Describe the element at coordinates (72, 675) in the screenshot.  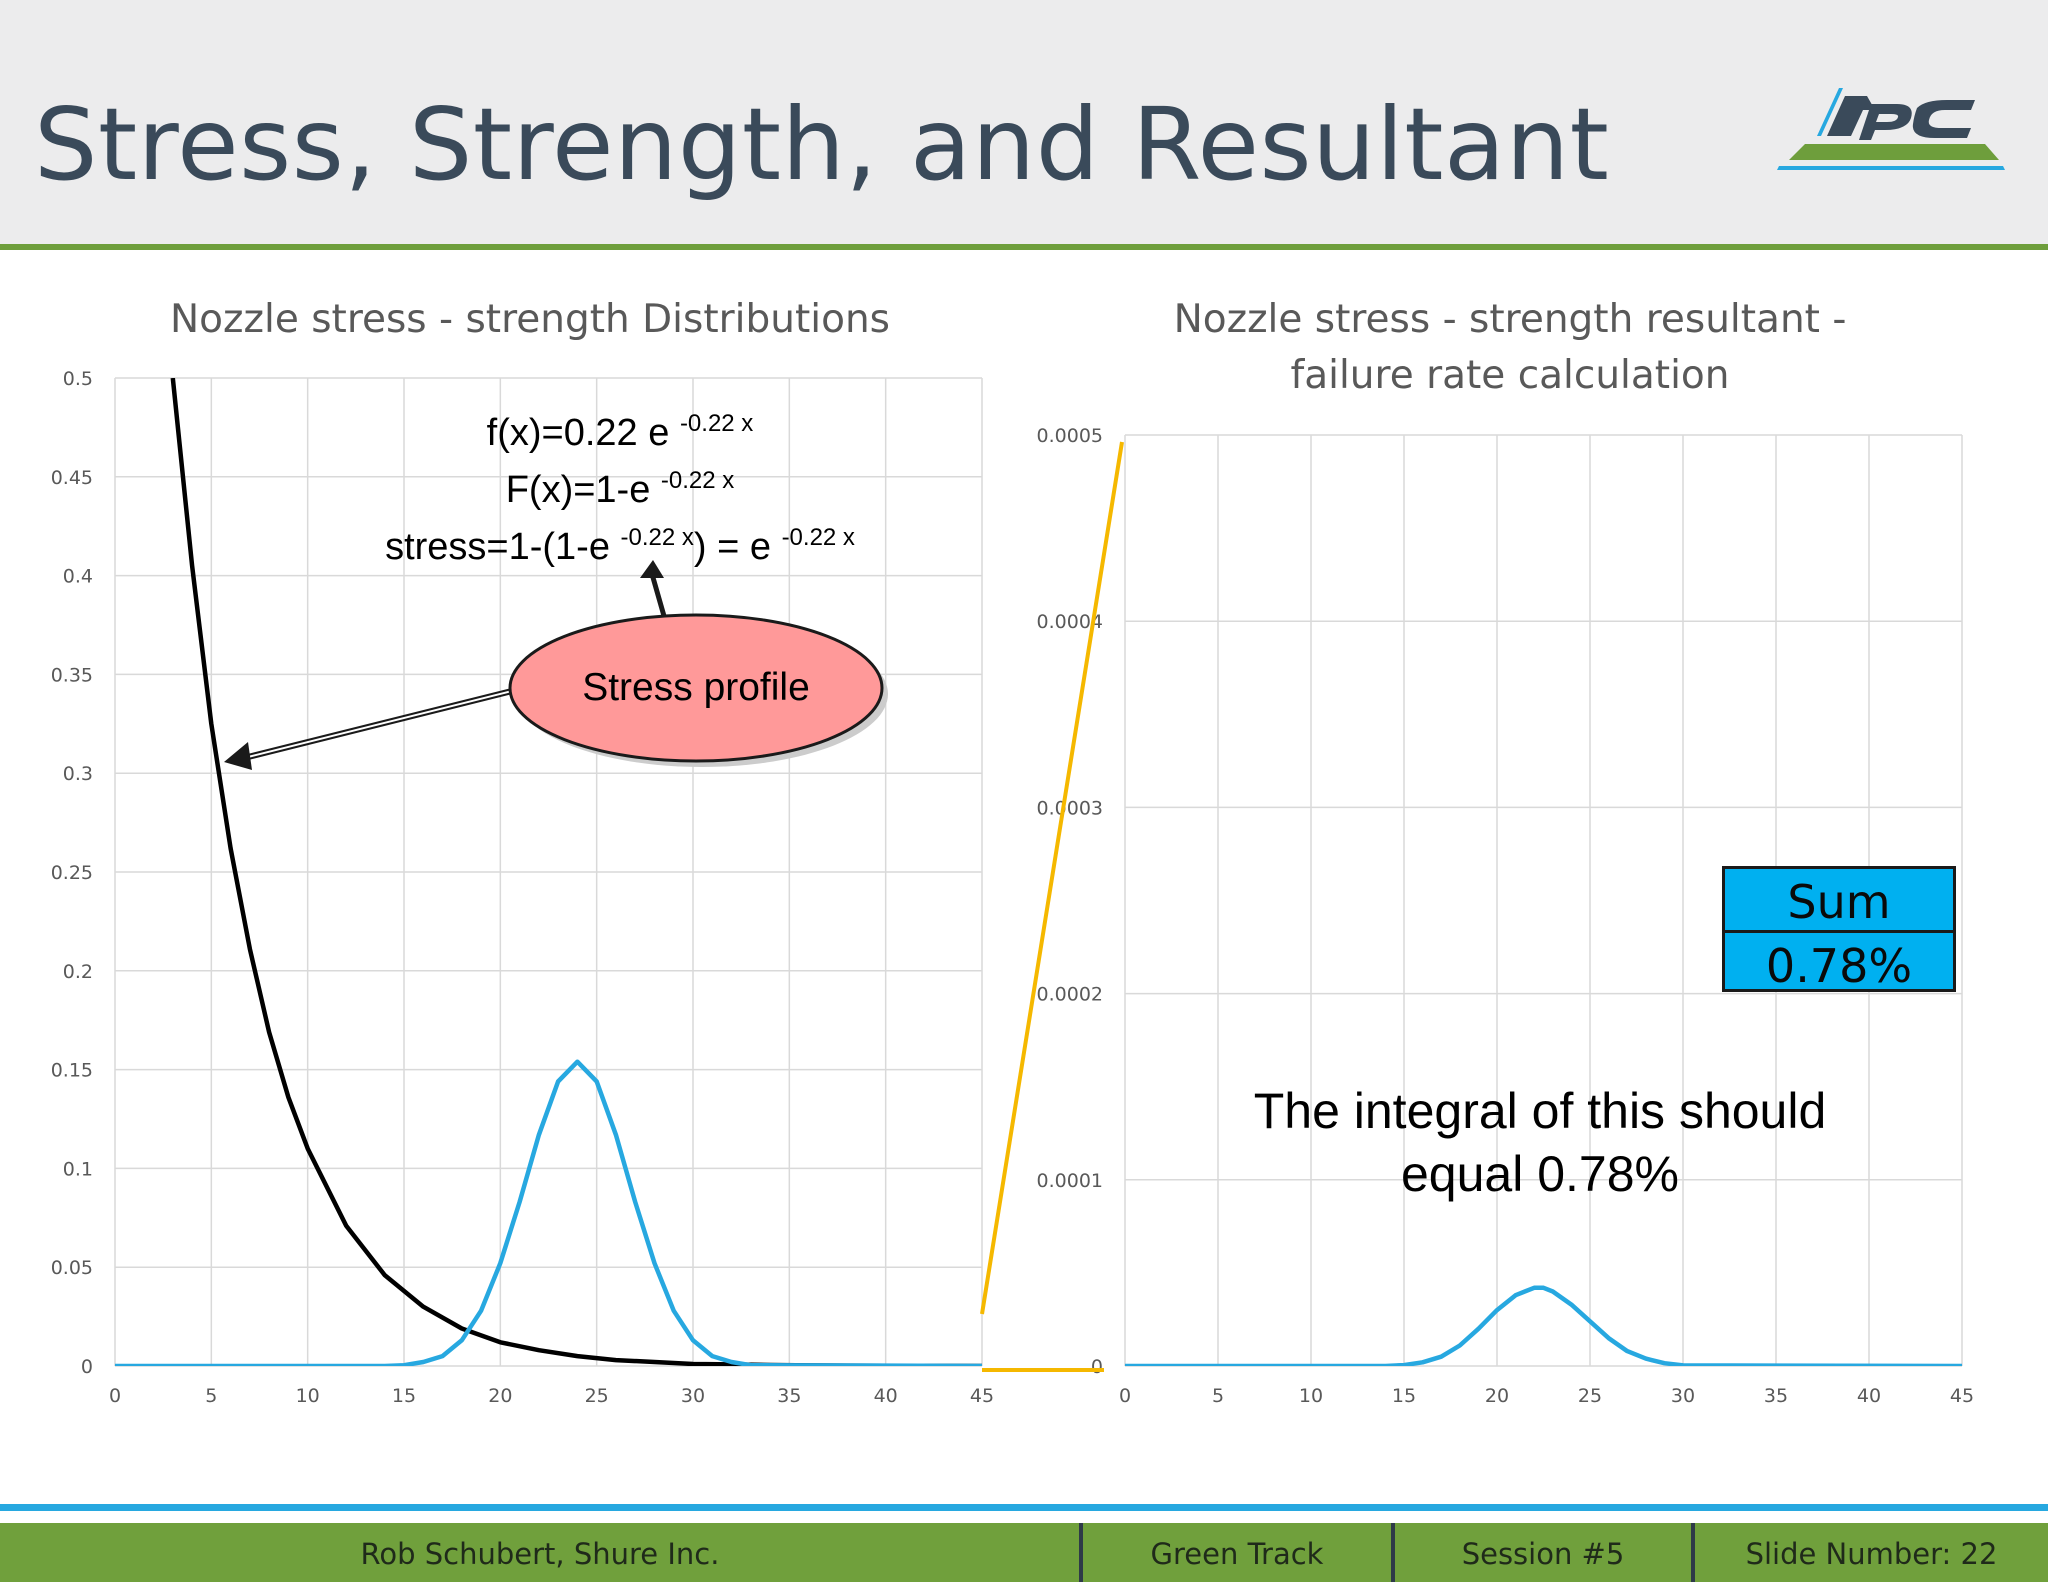
I see `left-y-tick-label: 0.35` at that location.